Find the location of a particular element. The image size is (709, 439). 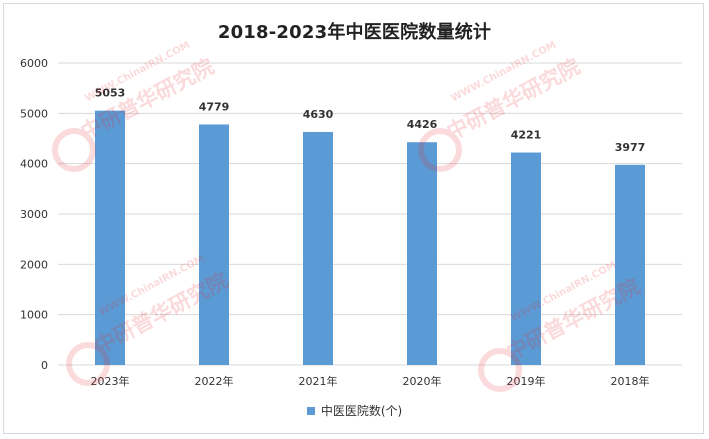

y-tick-label: 3000 is located at coordinates (34, 214).